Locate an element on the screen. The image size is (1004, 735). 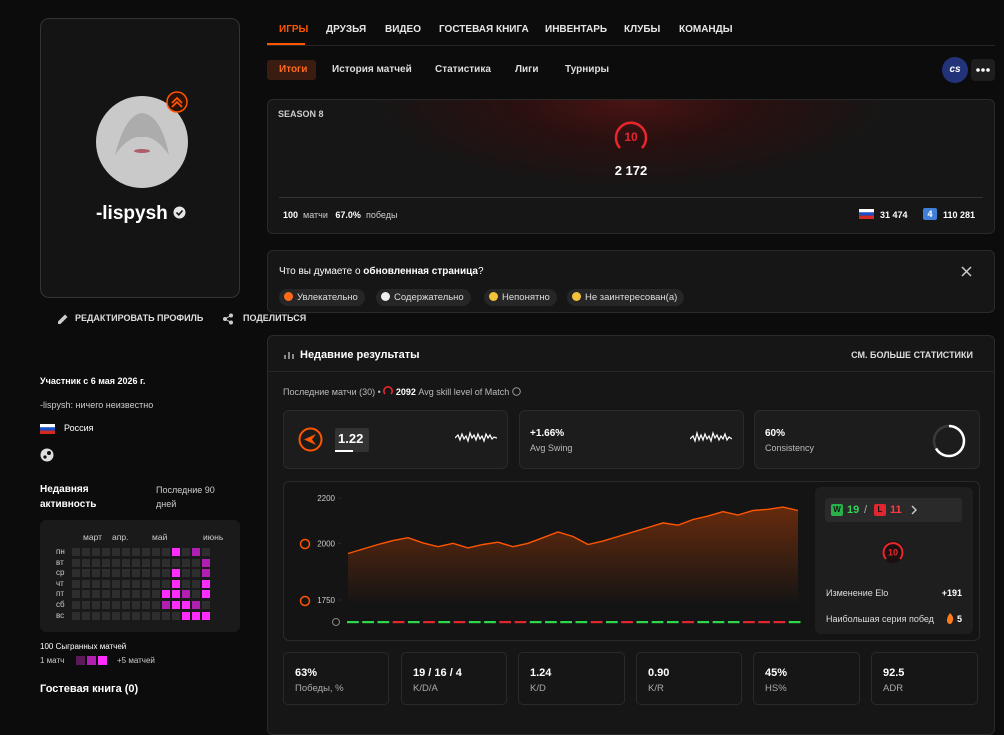
consistency-ring is located at coordinates (949, 441).